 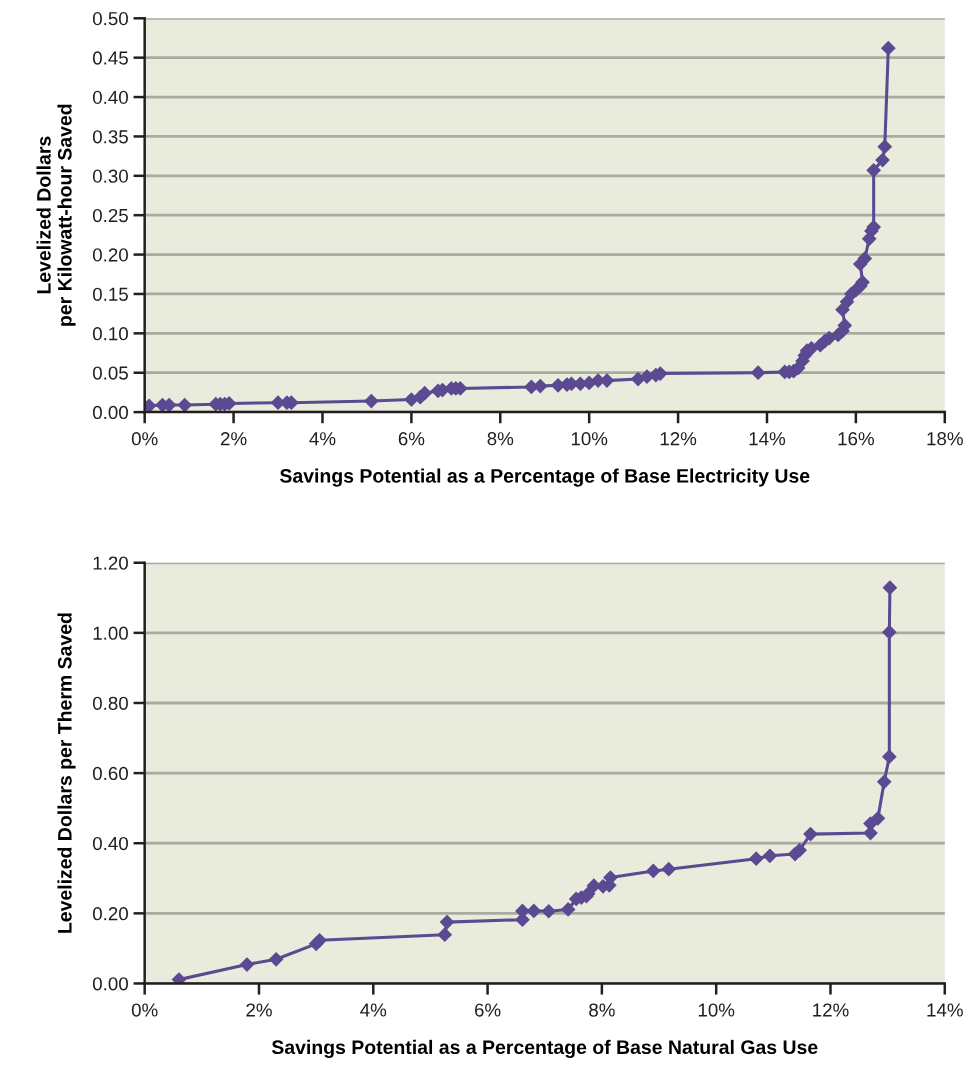 I want to click on y-axis-title: Levelized Dollars per Therm Saved, so click(x=66, y=773).